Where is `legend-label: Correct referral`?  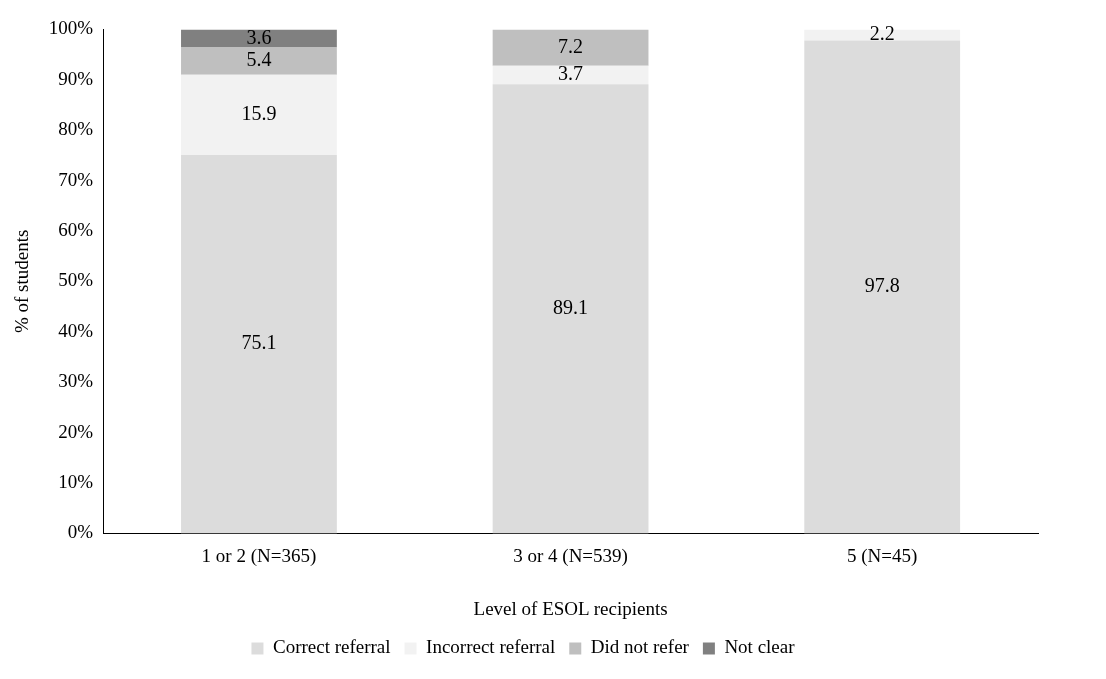 legend-label: Correct referral is located at coordinates (331, 647).